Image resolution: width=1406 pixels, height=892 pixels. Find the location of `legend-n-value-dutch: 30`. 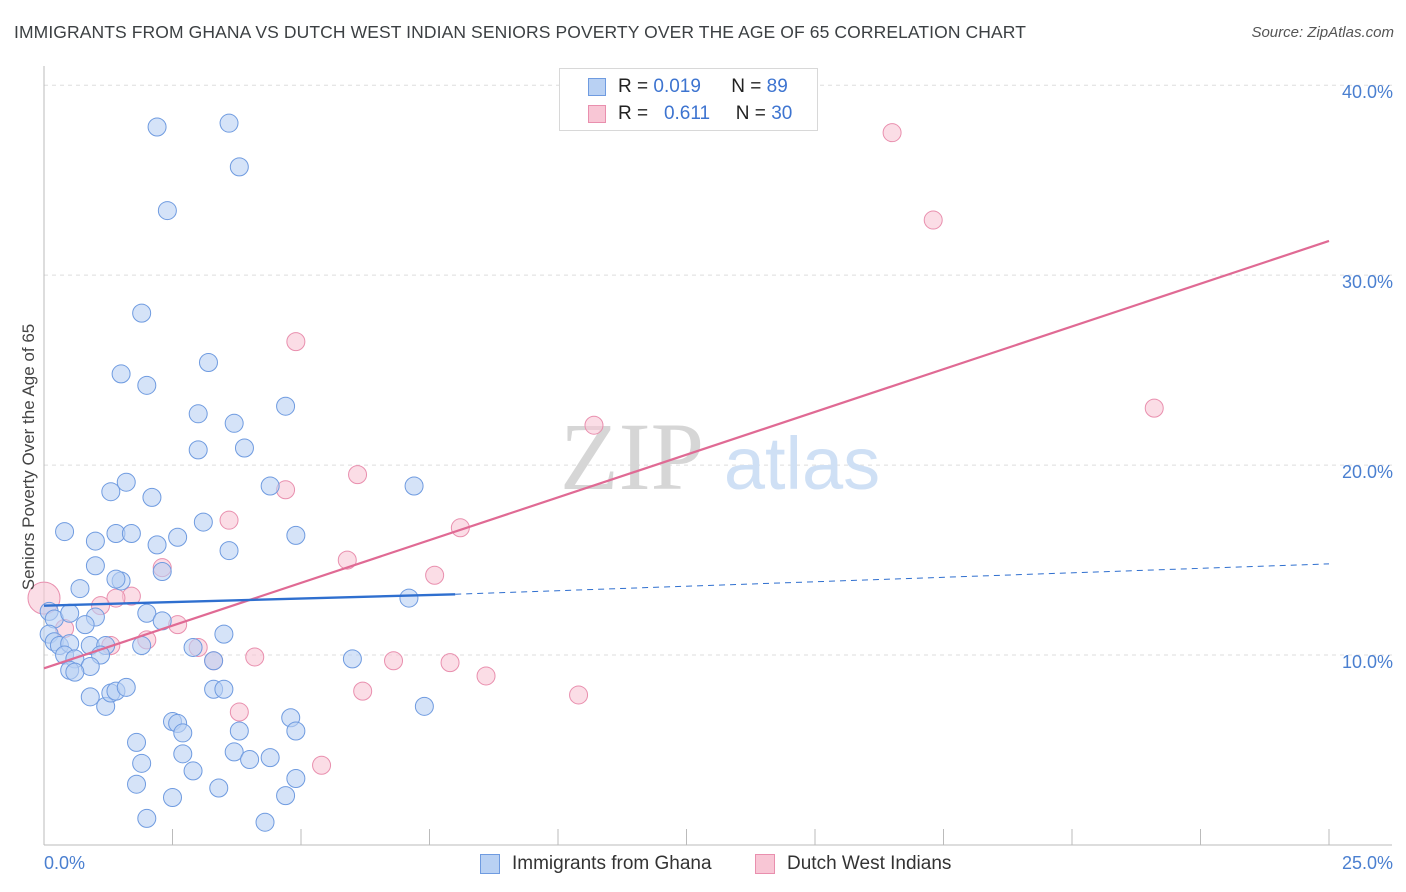

legend-n-value-dutch: 30 is located at coordinates (782, 113).